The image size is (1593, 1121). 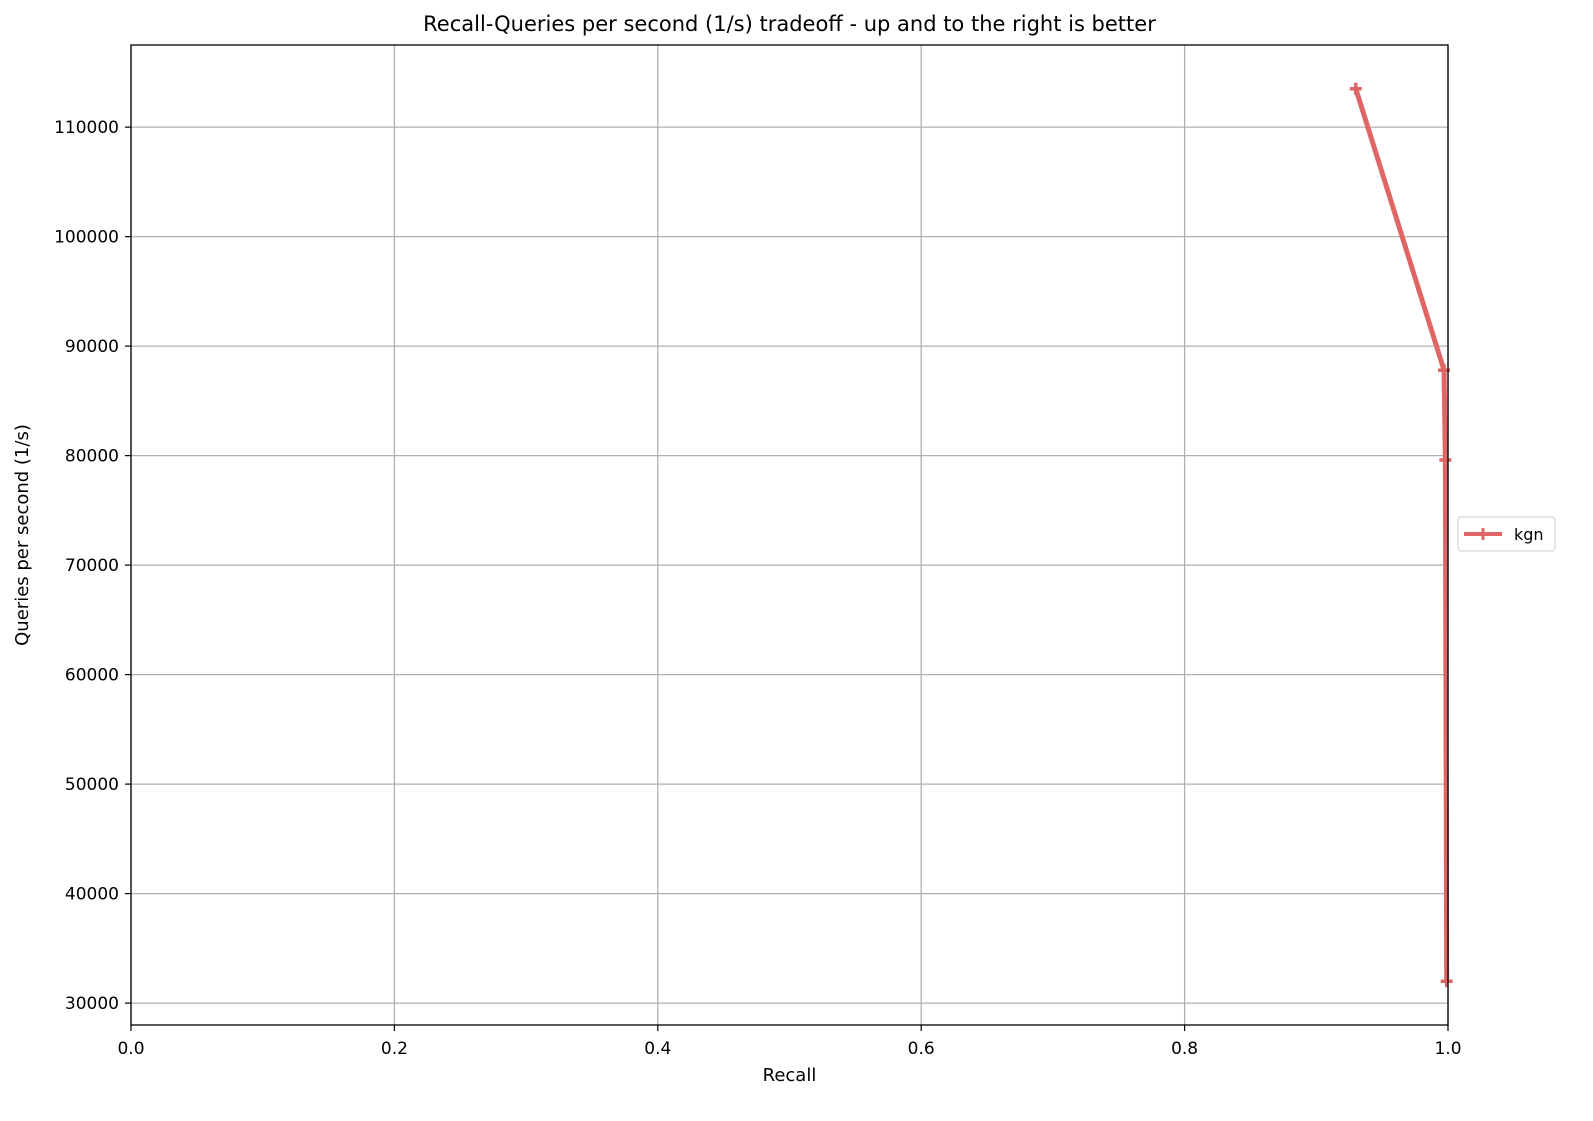 I want to click on y-tick-label: 40000, so click(x=92, y=895).